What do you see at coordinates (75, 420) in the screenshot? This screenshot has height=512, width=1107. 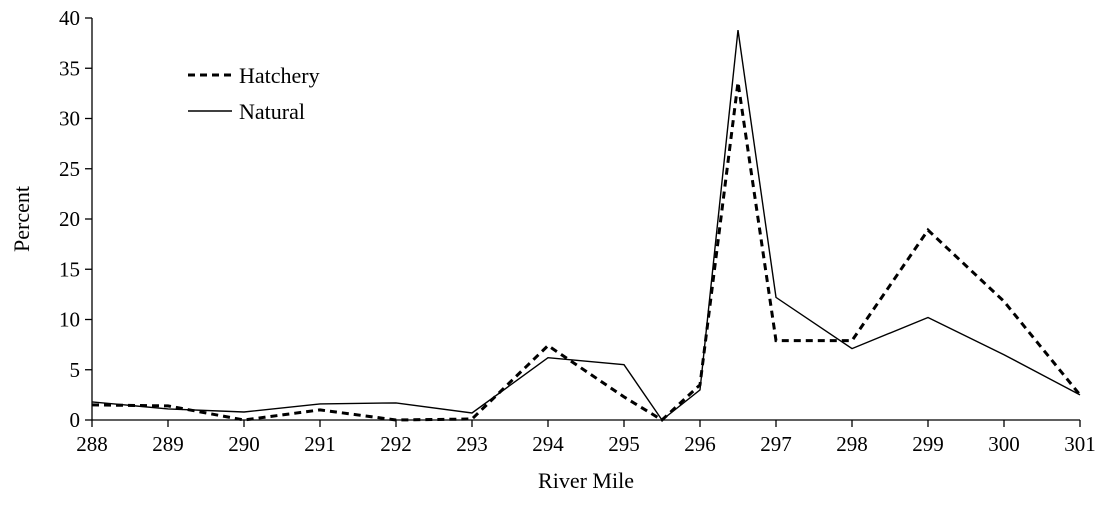 I see `y-tick-label: 0` at bounding box center [75, 420].